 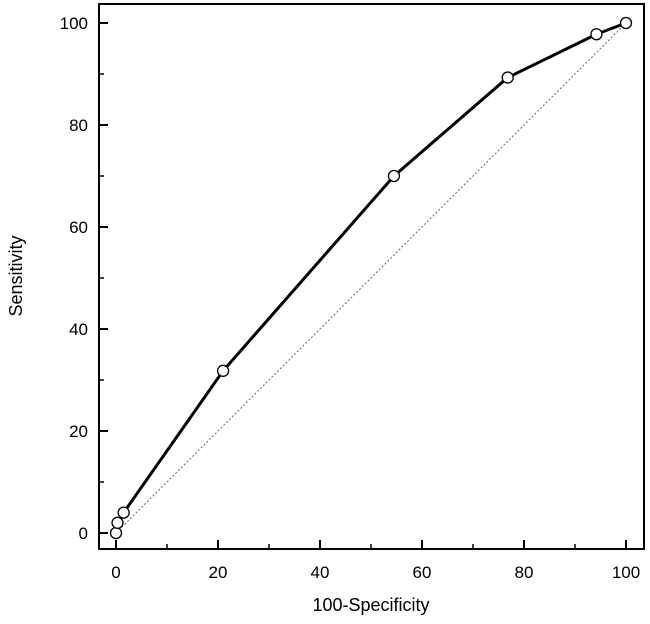 I want to click on y-tick-label-0: 0, so click(x=83, y=533).